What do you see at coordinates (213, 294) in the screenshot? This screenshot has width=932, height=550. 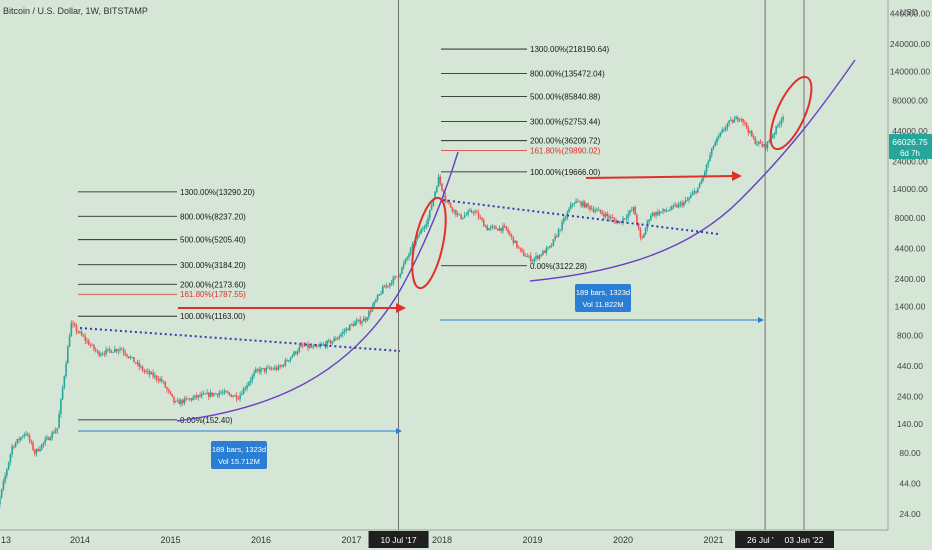 I see `fib-level-label: 161.80%(1787.55)` at bounding box center [213, 294].